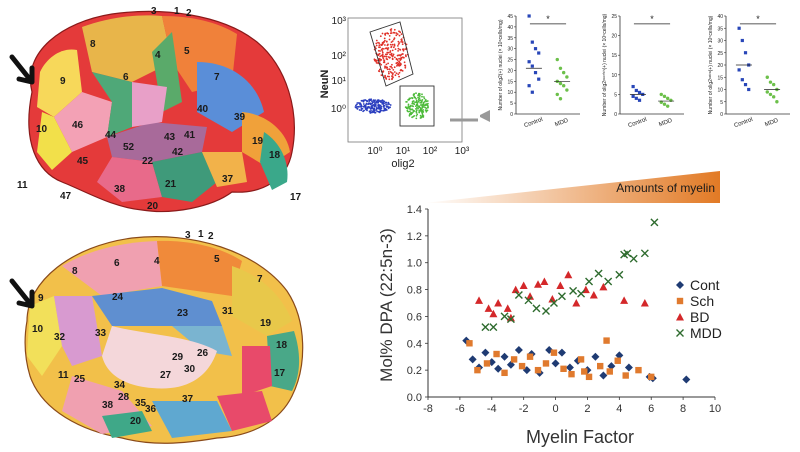  I want to click on flow-xlabel: olig2, so click(402, 164).